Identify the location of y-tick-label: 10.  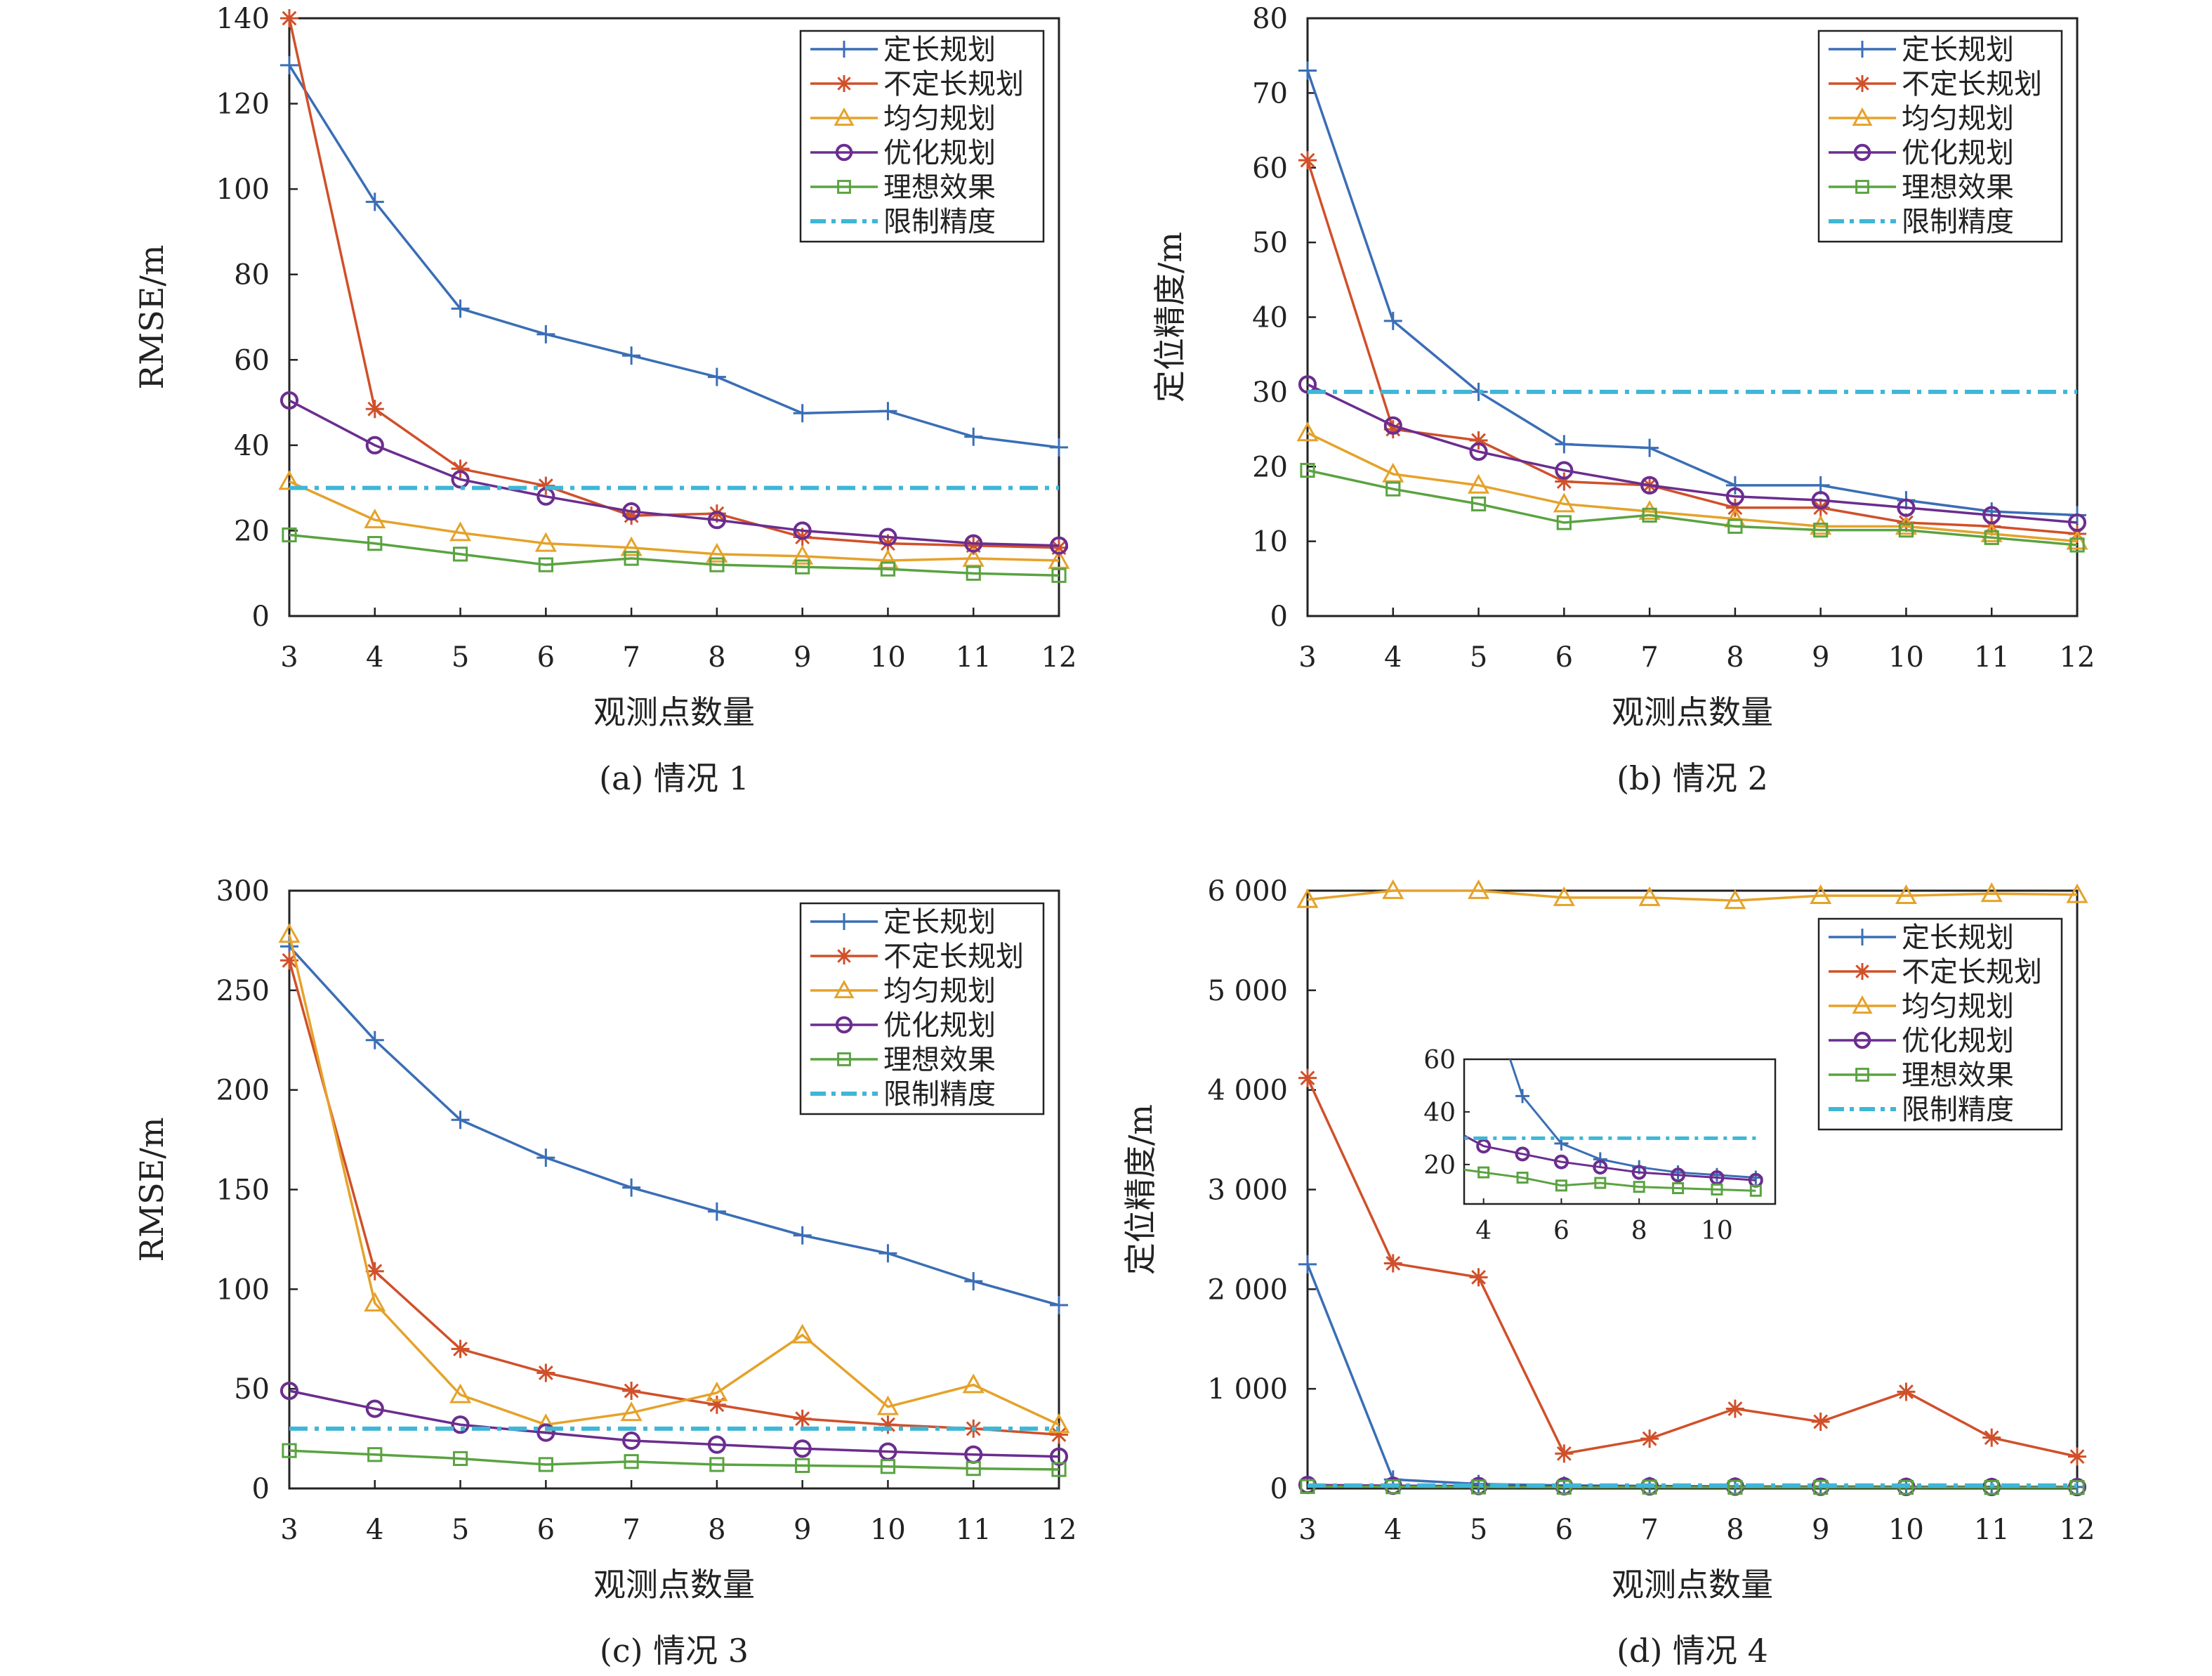
(1270, 542).